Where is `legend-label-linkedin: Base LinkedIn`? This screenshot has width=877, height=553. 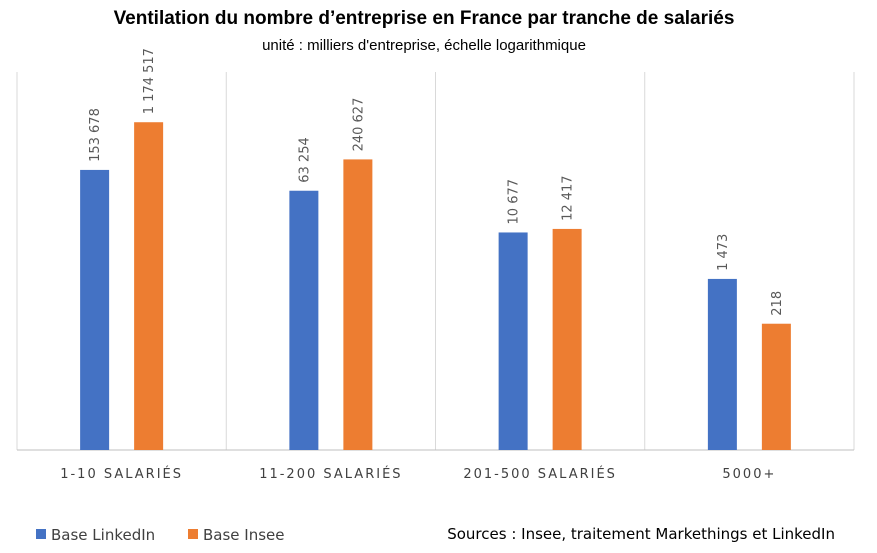 legend-label-linkedin: Base LinkedIn is located at coordinates (103, 535).